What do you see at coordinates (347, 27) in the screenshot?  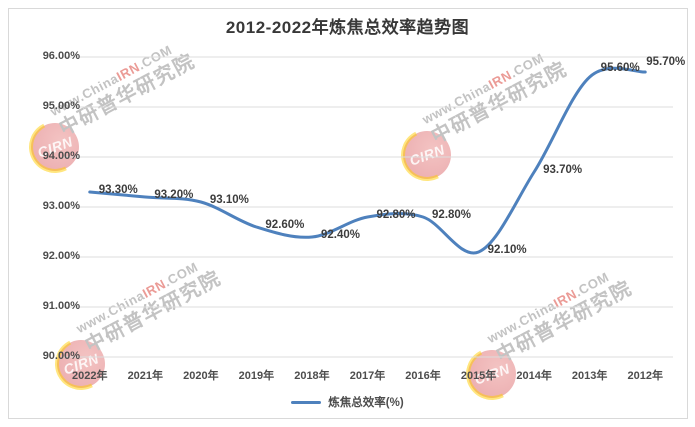 I see `chart-title: 2012-2022年炼焦总效率趋势图` at bounding box center [347, 27].